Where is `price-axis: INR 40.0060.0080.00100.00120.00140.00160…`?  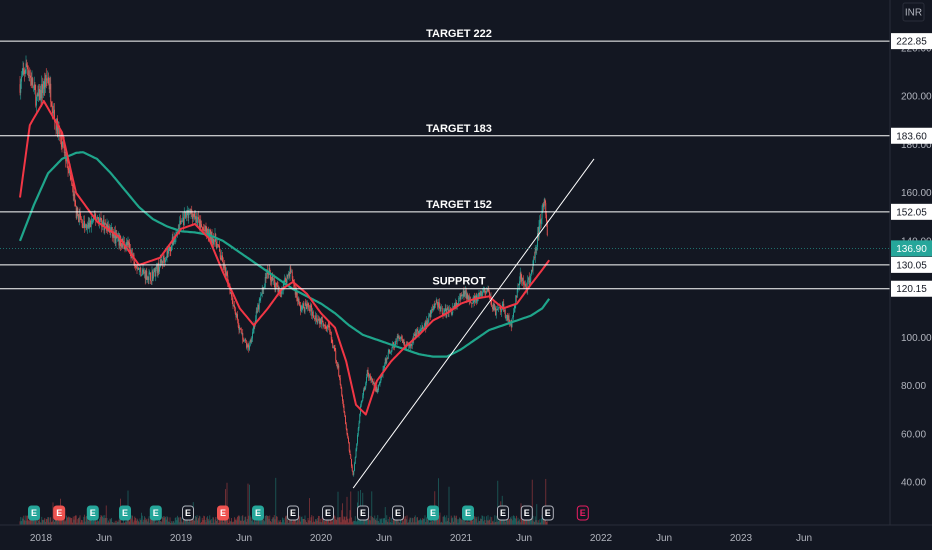 price-axis: INR 40.0060.0080.00100.00120.00140.00160… is located at coordinates (910, 262).